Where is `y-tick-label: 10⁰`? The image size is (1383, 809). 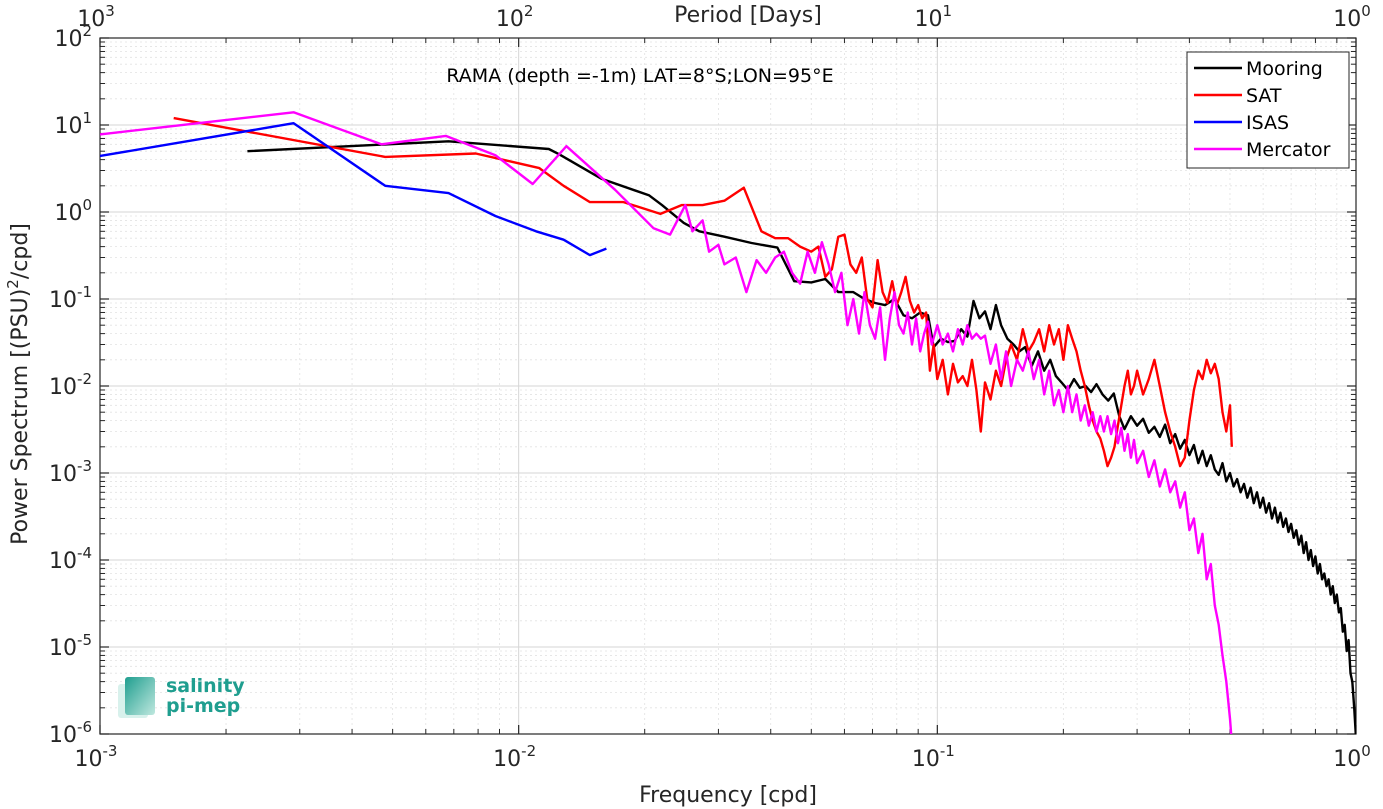 y-tick-label: 10⁰ is located at coordinates (73, 211).